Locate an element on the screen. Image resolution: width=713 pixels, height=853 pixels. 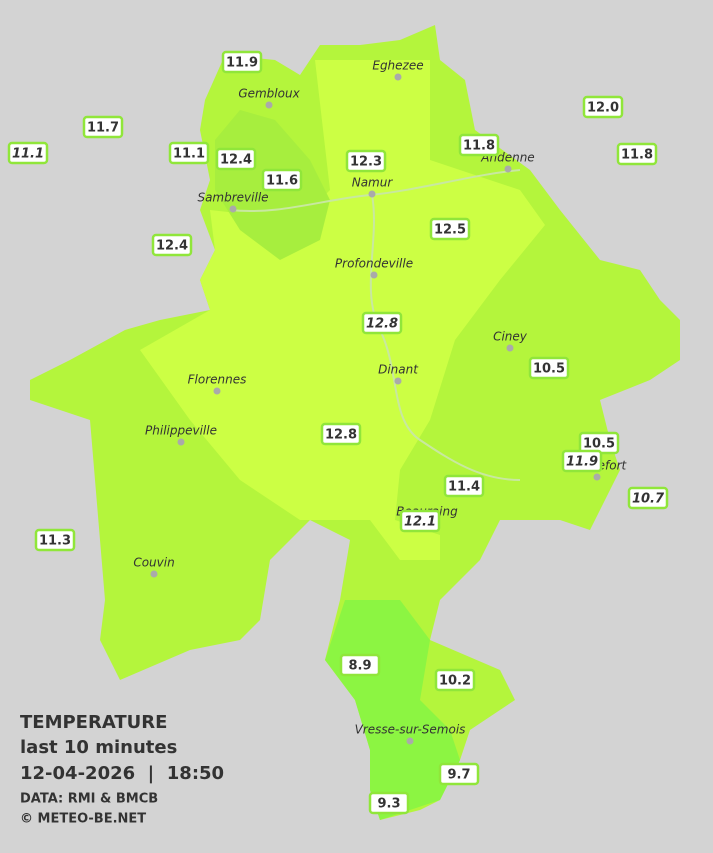
station-value: 8.9 is located at coordinates (359, 666).